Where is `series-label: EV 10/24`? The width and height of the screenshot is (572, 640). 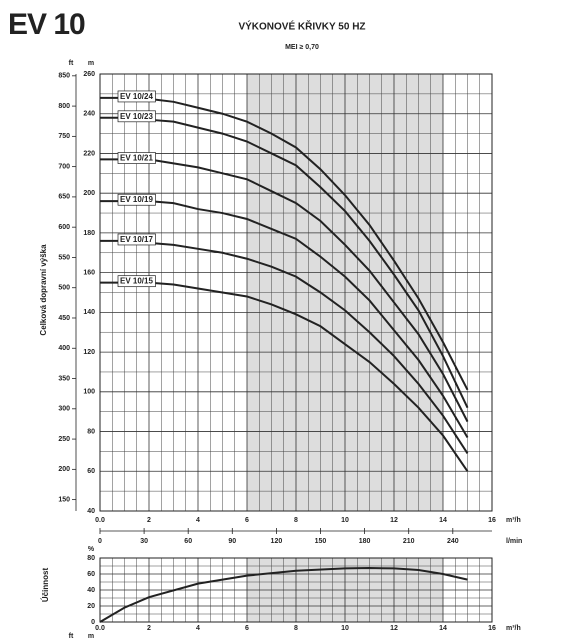 series-label: EV 10/24 is located at coordinates (136, 96).